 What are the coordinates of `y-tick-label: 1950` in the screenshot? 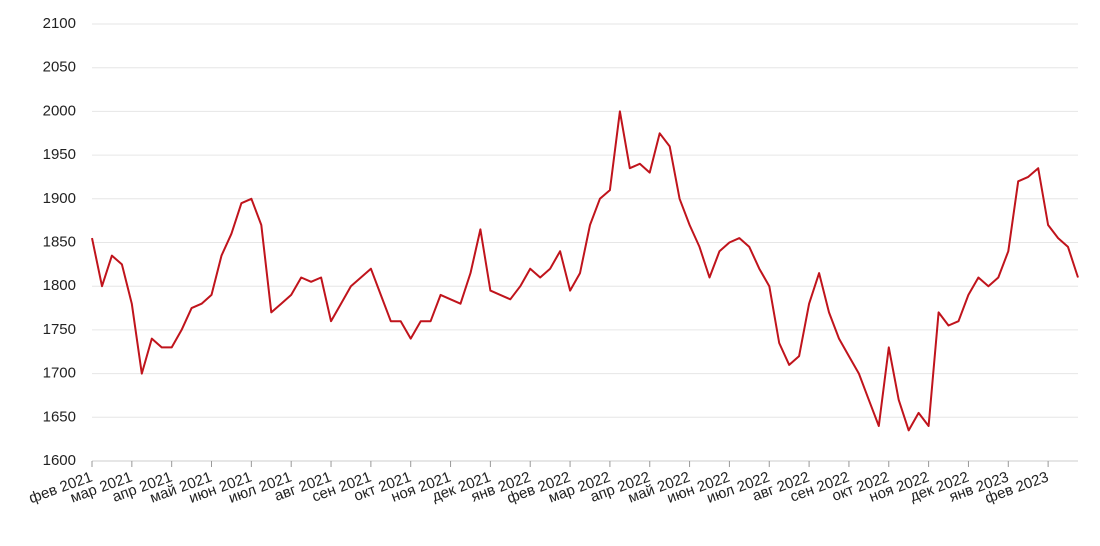 It's located at (59, 154).